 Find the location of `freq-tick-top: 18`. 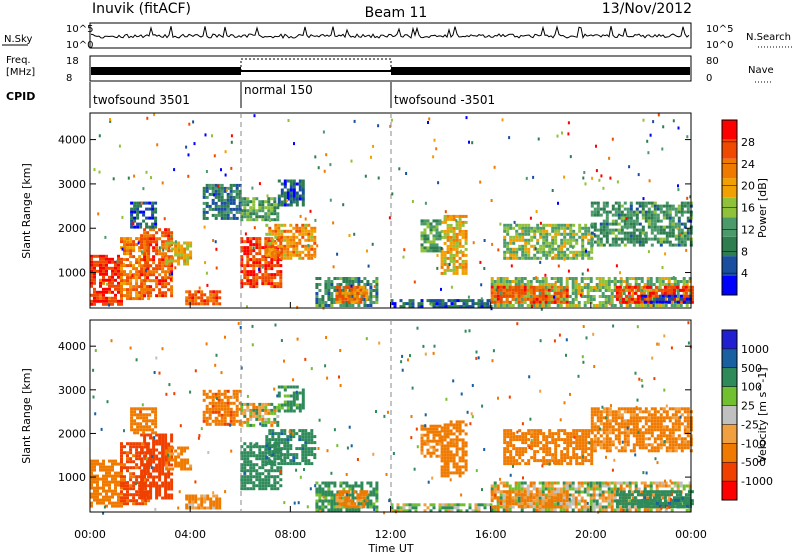

freq-tick-top: 18 is located at coordinates (72, 61).